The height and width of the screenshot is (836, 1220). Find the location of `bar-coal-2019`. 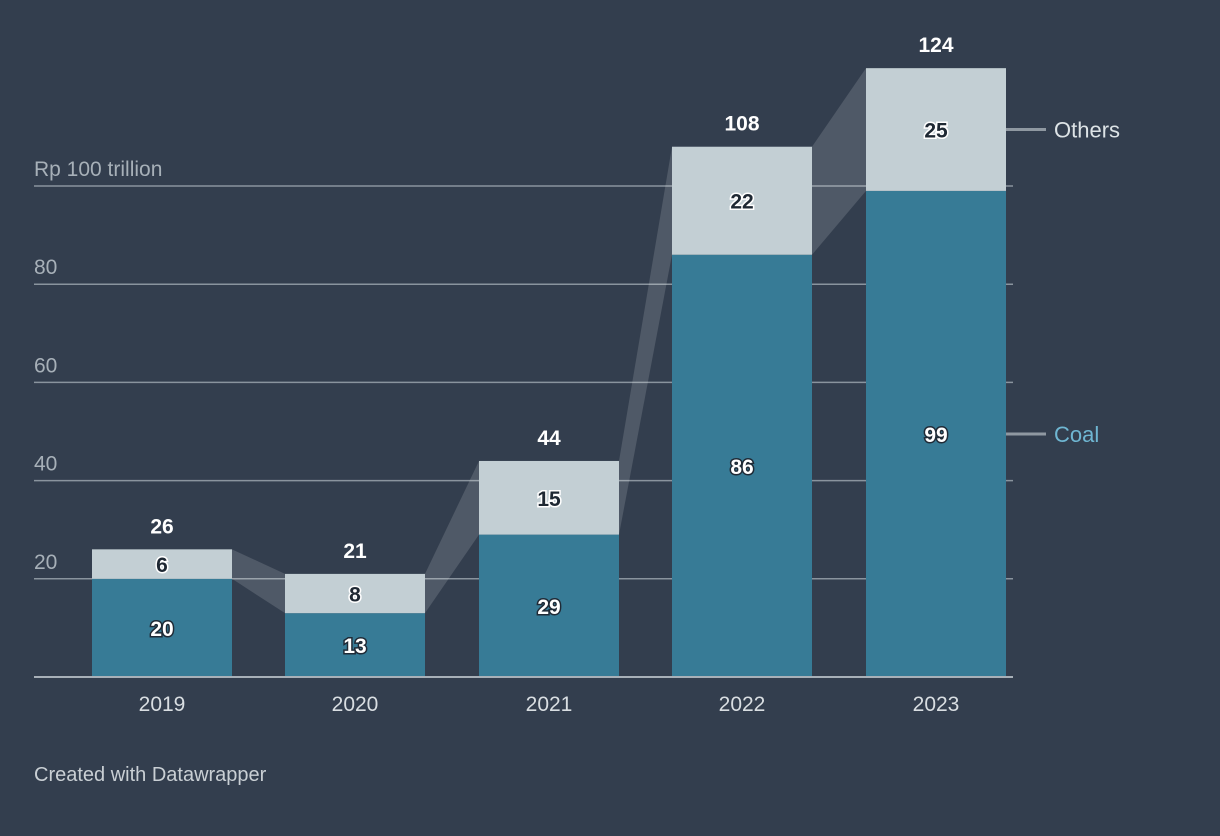

bar-coal-2019 is located at coordinates (162, 627).